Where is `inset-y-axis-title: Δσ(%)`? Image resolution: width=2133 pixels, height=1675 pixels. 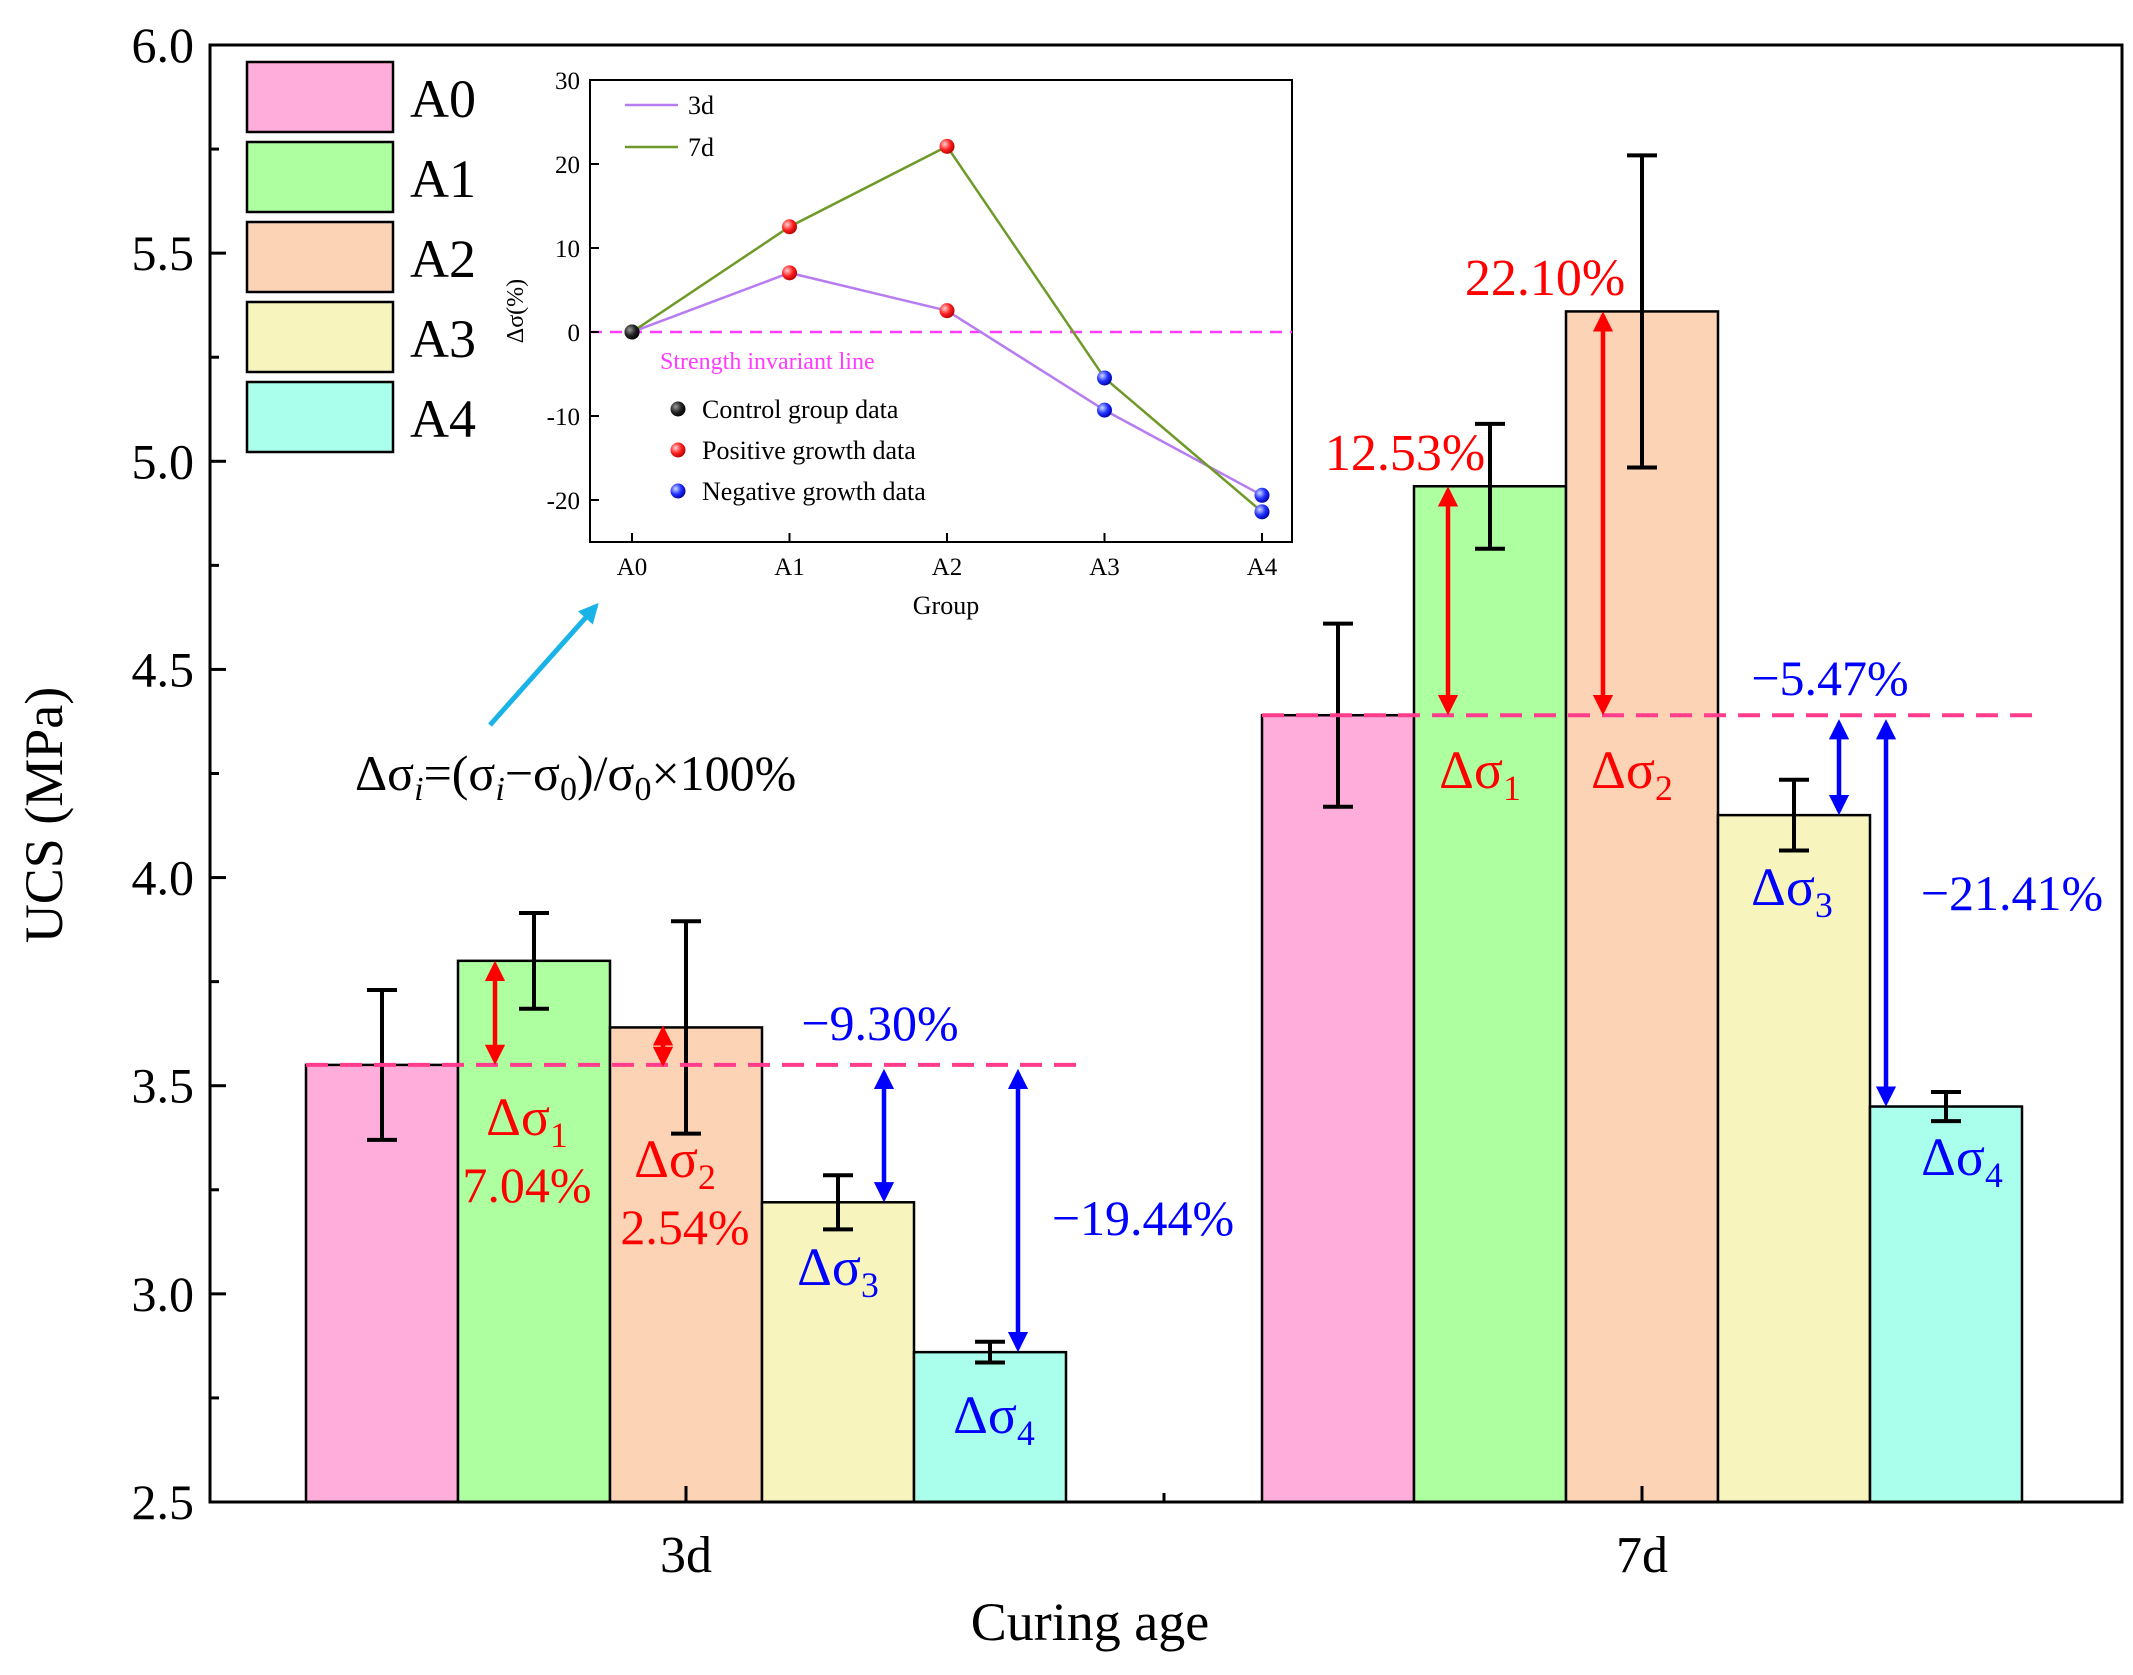 inset-y-axis-title: Δσ(%) is located at coordinates (516, 311).